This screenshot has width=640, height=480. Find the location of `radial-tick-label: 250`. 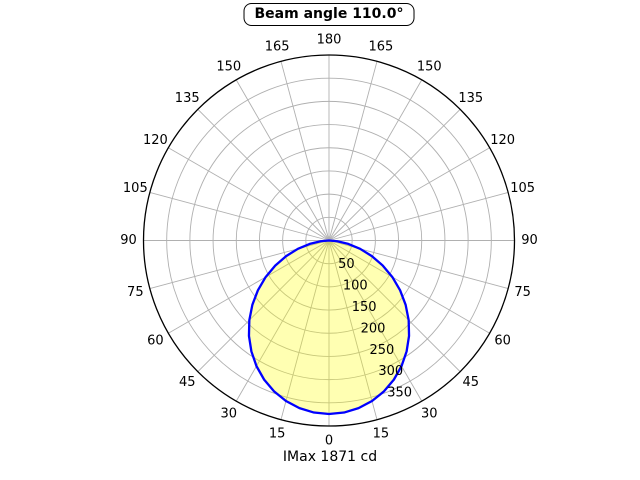

radial-tick-label: 250 is located at coordinates (381, 350).